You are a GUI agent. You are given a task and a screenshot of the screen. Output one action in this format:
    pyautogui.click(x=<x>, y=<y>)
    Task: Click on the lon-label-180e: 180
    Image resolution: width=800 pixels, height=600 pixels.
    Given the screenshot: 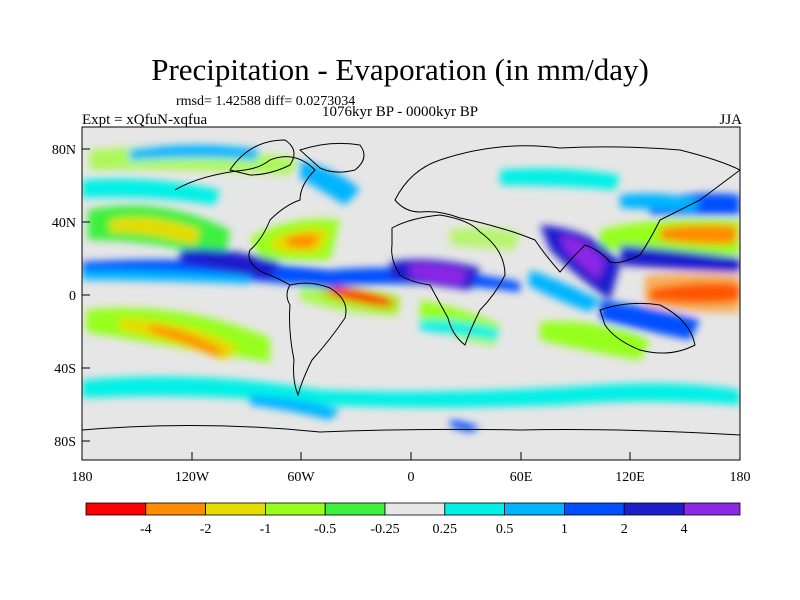 What is the action you would take?
    pyautogui.click(x=740, y=477)
    